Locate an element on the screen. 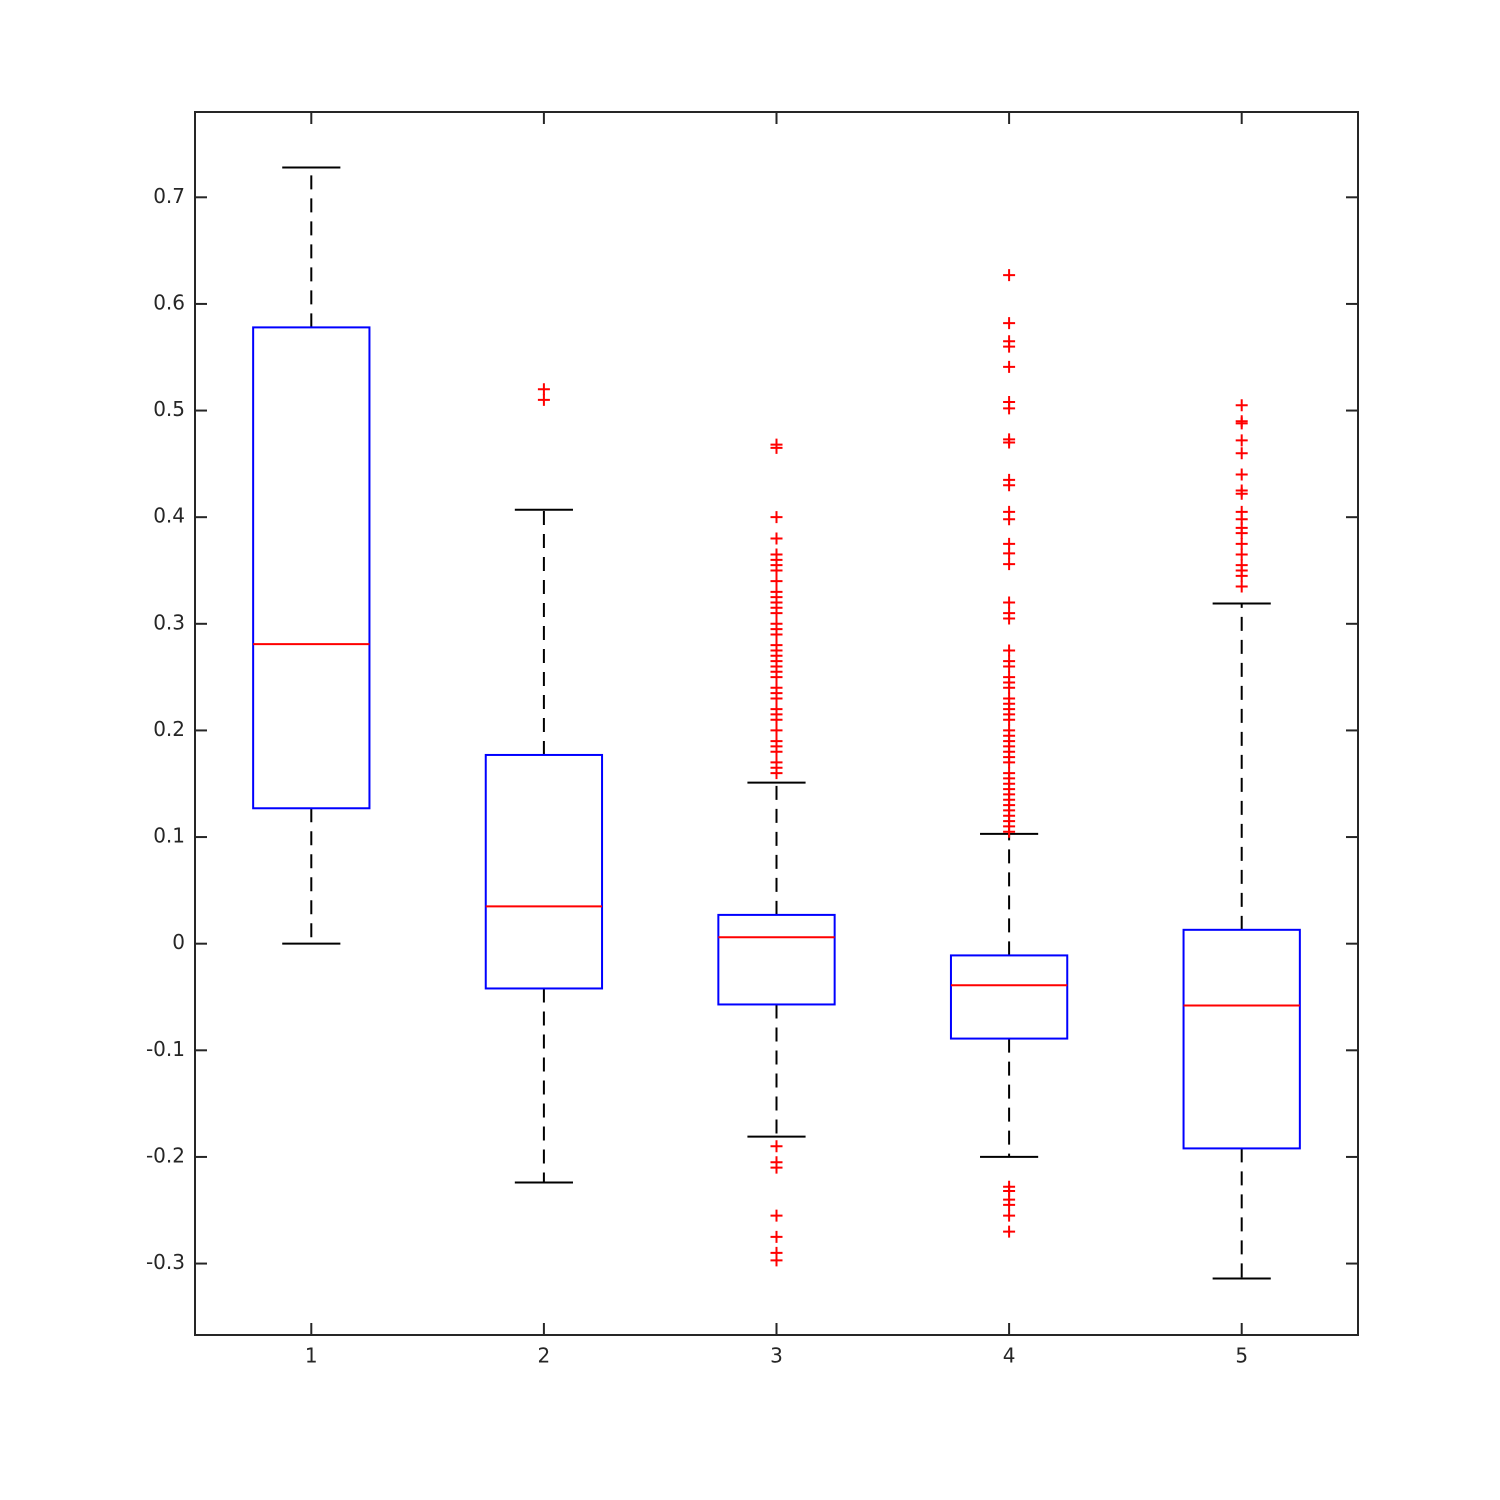 This screenshot has width=1500, height=1500. y-tick-label: 0.6 is located at coordinates (169, 302).